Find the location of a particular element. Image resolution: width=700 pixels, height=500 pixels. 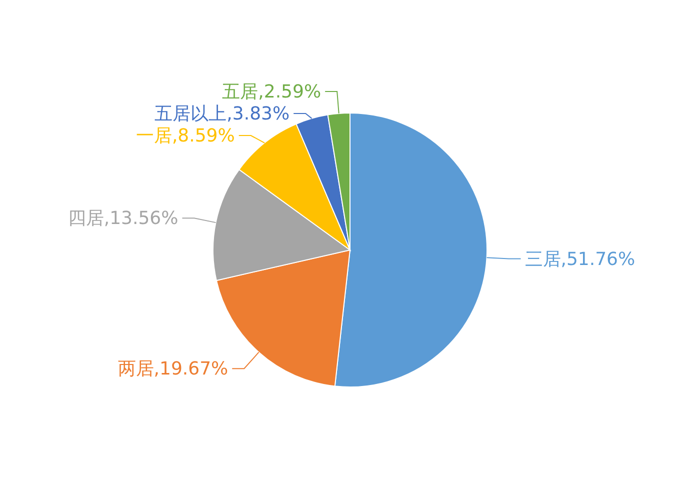

slice-label: 五居以上,3.83% is located at coordinates (222, 114).